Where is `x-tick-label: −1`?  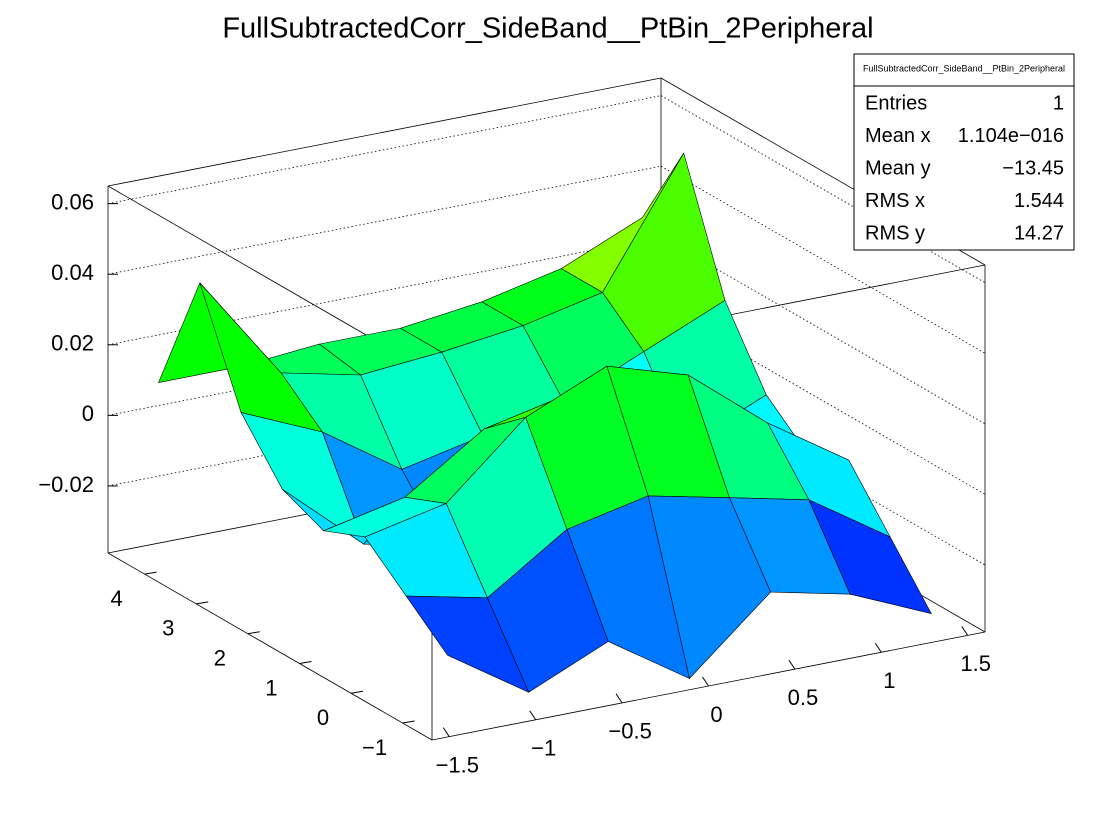
x-tick-label: −1 is located at coordinates (543, 748).